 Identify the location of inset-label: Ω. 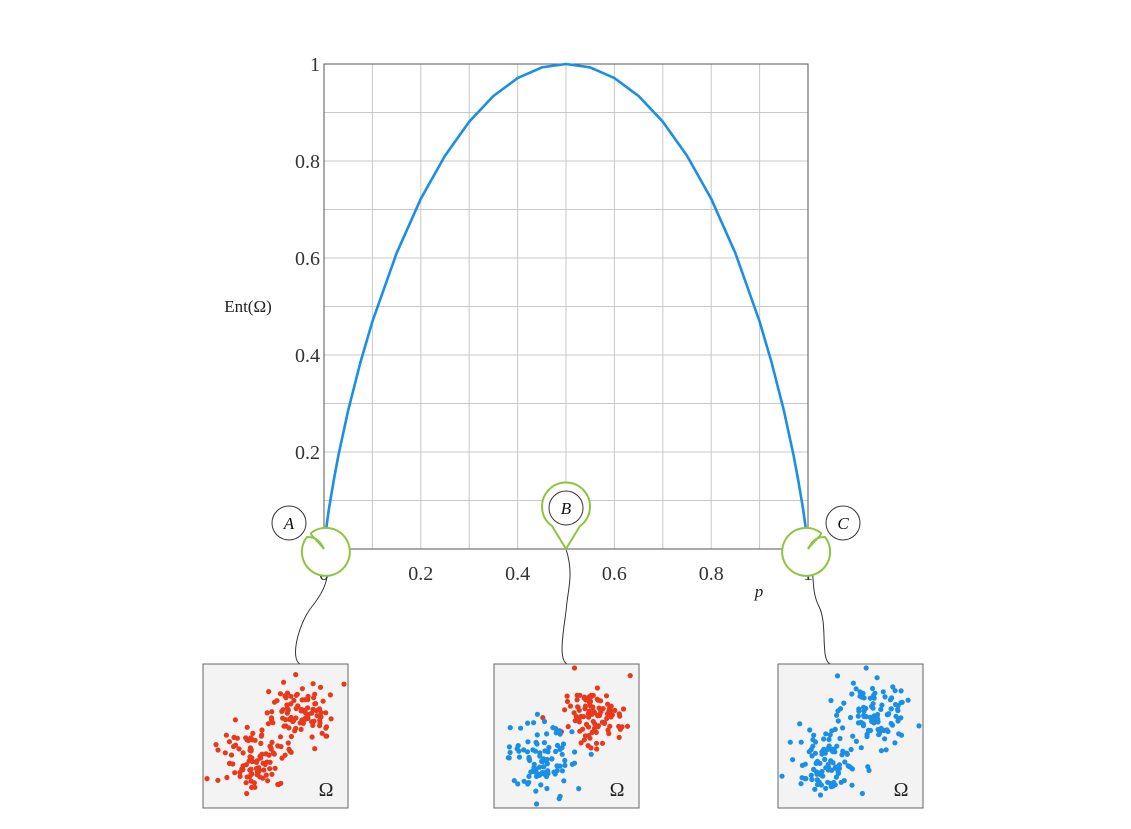
(617, 790).